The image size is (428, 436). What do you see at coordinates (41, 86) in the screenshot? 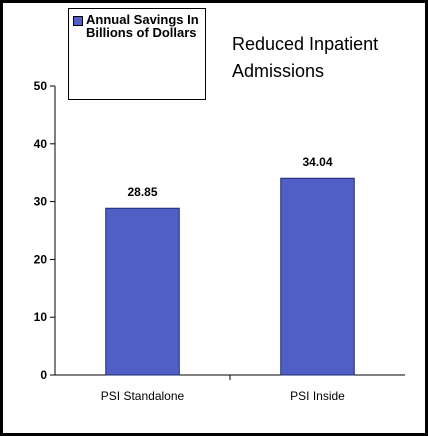
I see `y-tick-label: 50` at bounding box center [41, 86].